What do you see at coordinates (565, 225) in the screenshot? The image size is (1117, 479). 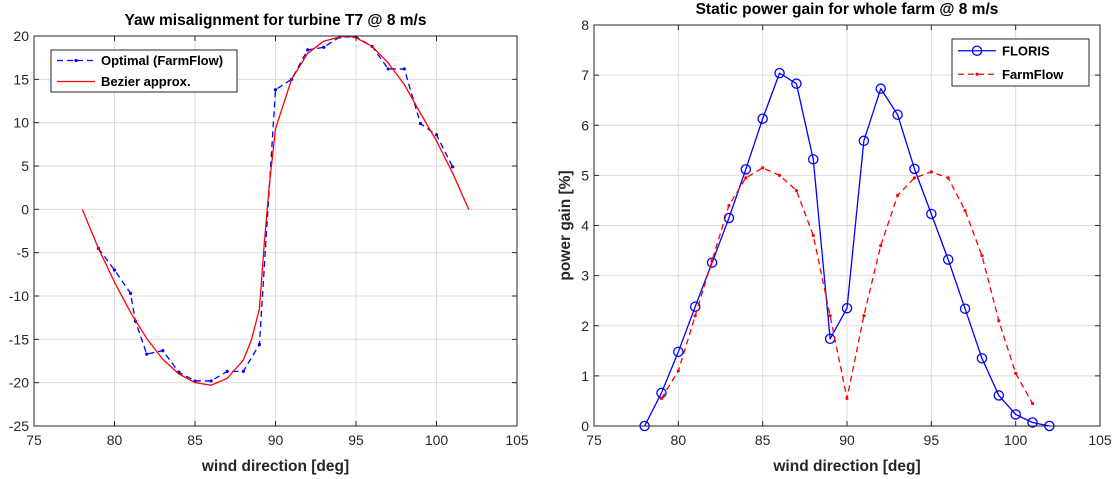 I see `y-axis-label: power gain [%]` at bounding box center [565, 225].